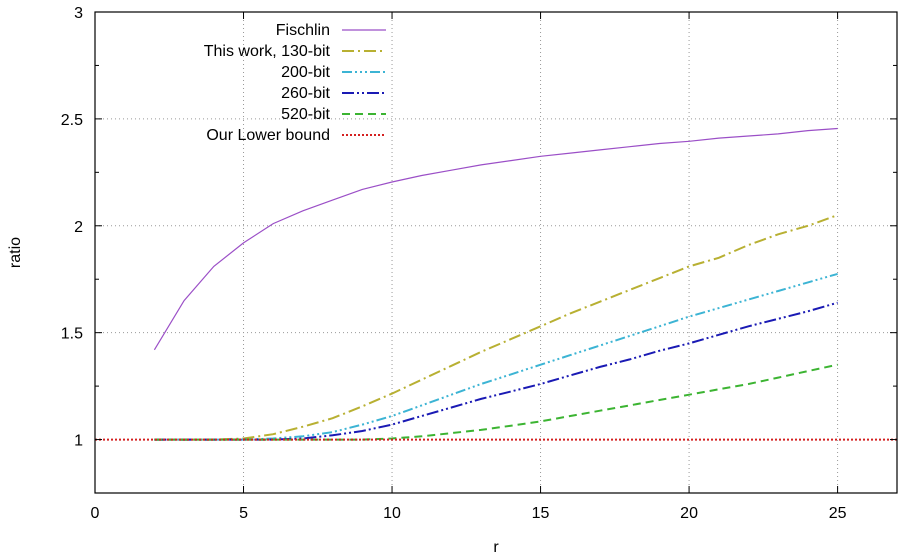  Describe the element at coordinates (95, 513) in the screenshot. I see `x-tick-label: 0` at that location.